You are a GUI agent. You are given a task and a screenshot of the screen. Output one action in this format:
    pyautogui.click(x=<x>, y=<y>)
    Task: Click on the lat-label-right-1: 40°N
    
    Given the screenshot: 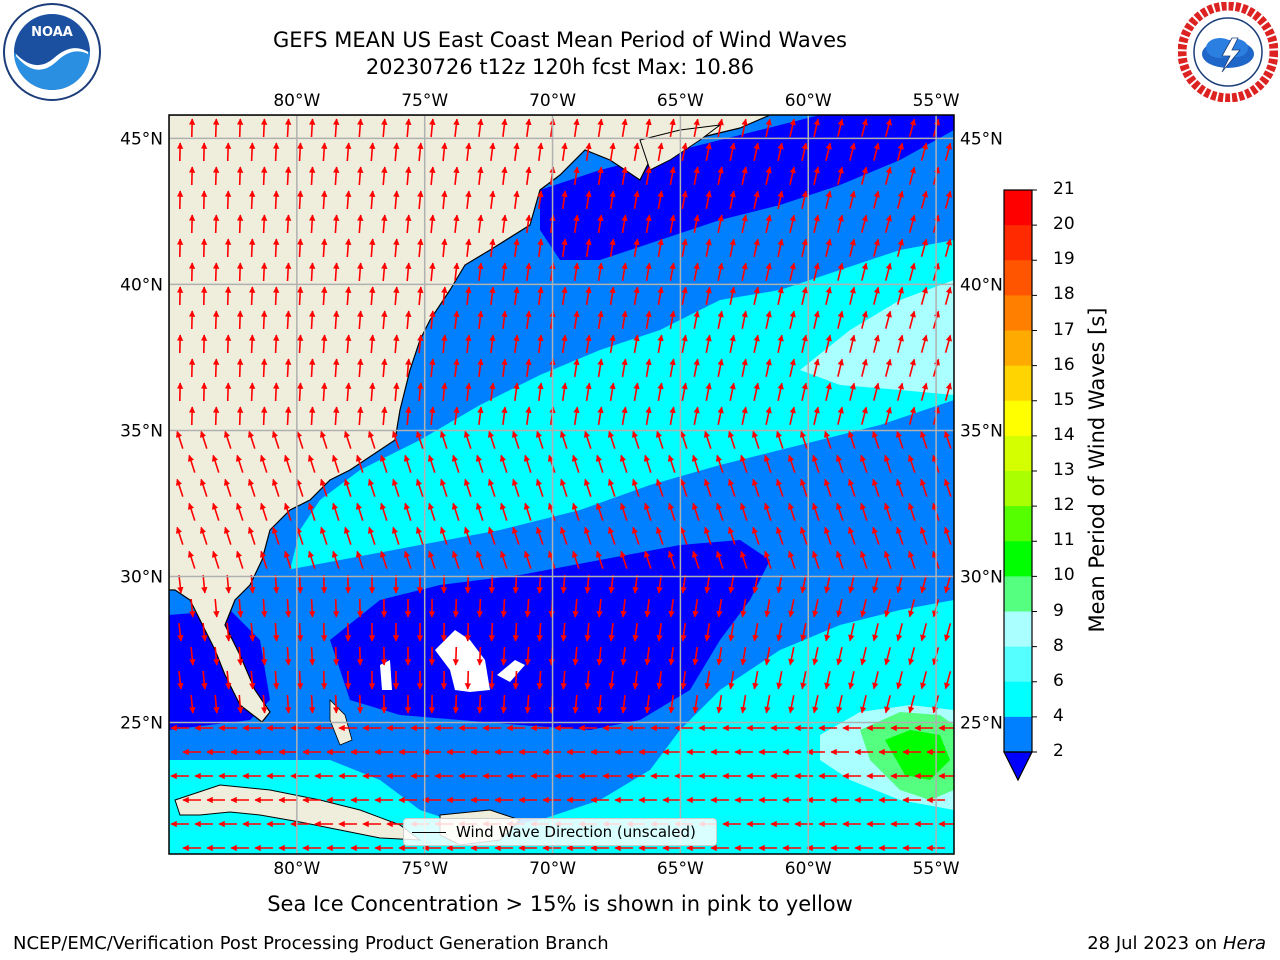 What is the action you would take?
    pyautogui.click(x=981, y=285)
    